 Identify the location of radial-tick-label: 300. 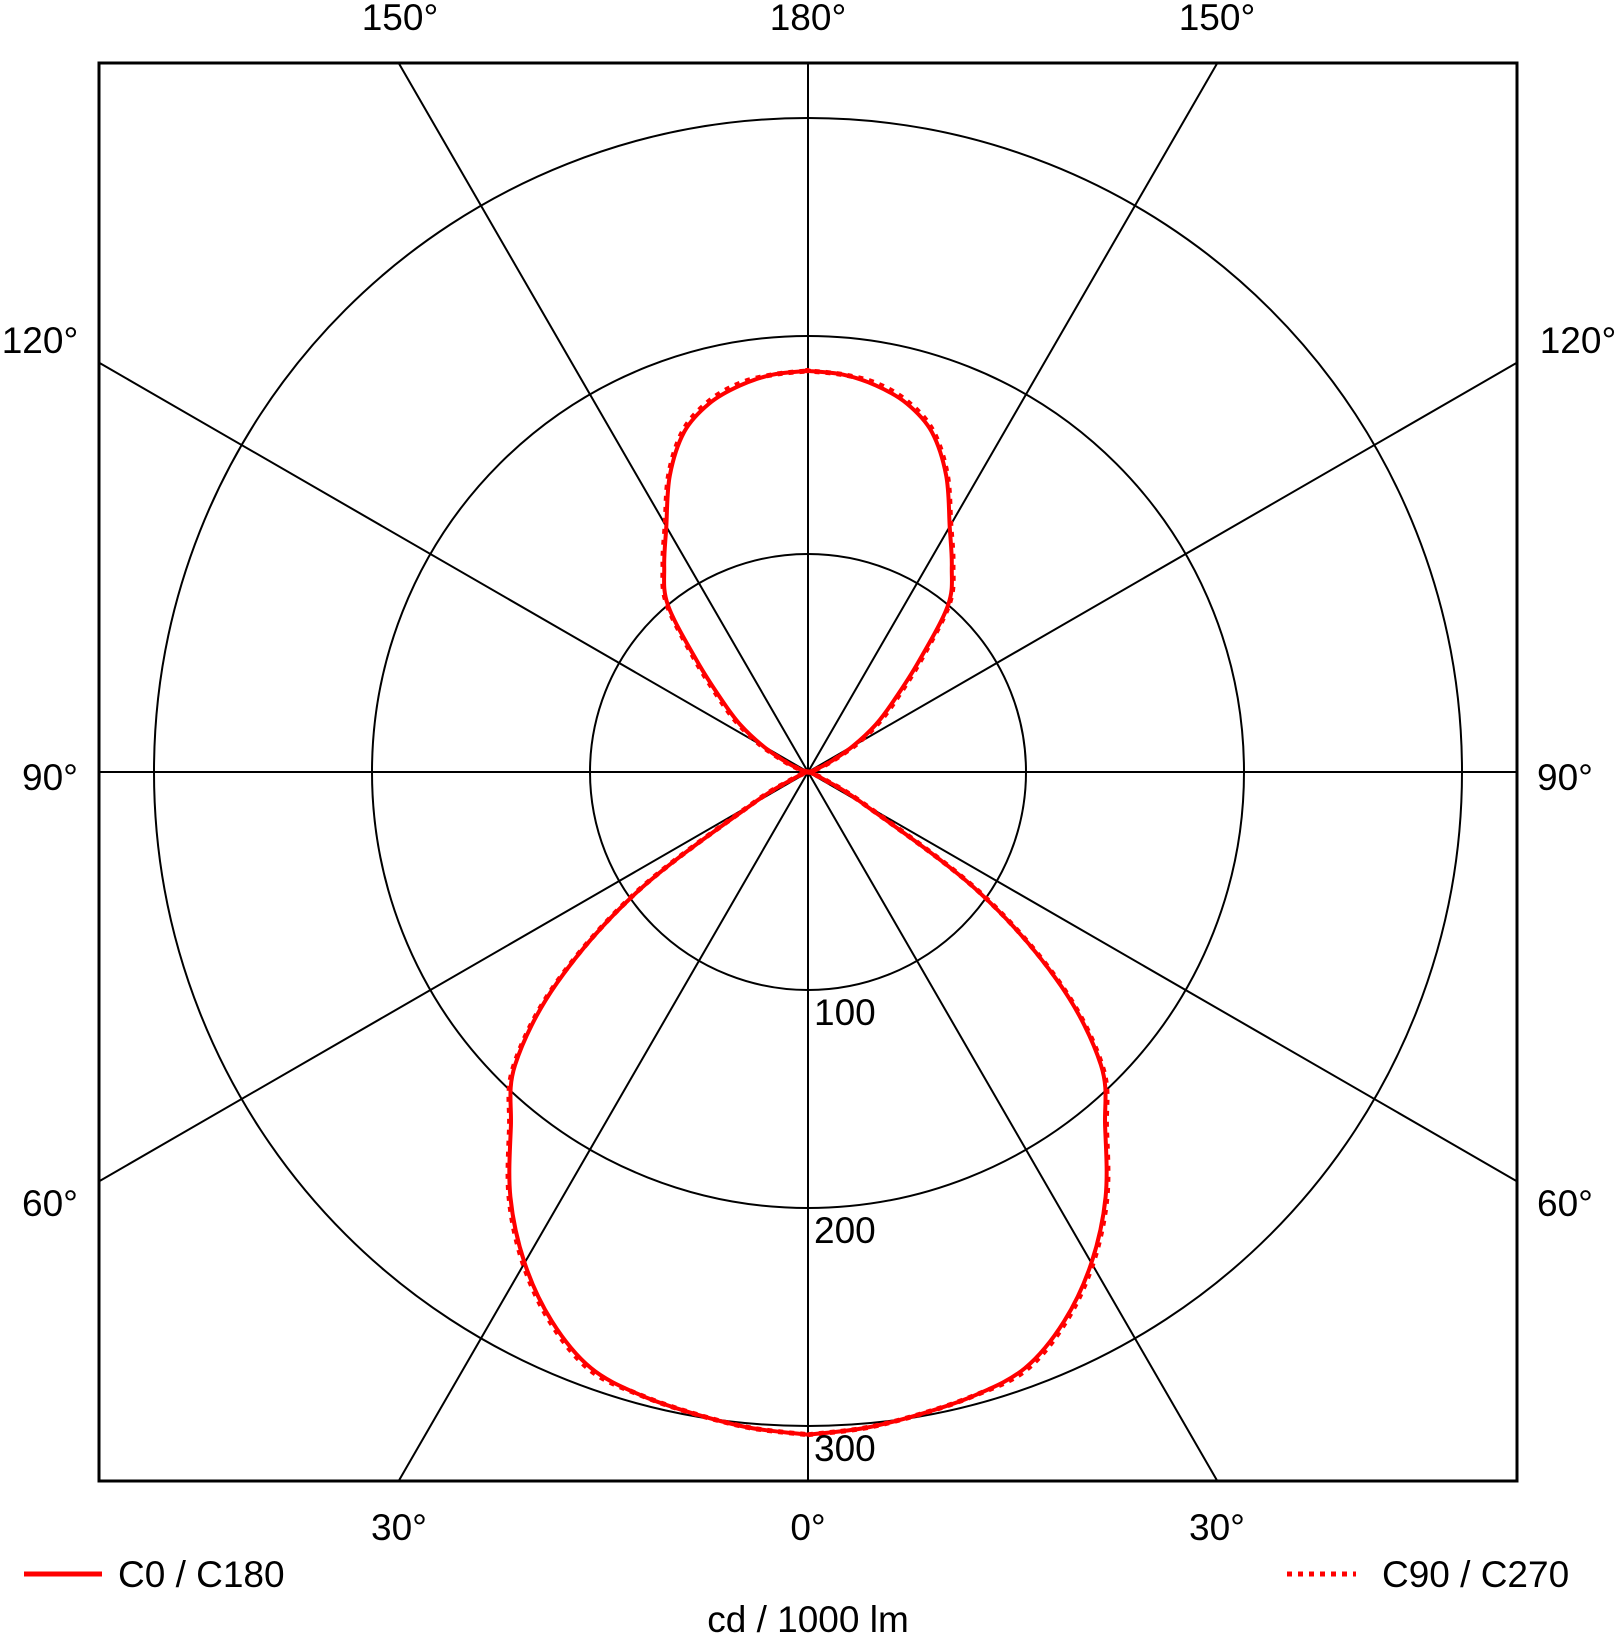
(845, 1448).